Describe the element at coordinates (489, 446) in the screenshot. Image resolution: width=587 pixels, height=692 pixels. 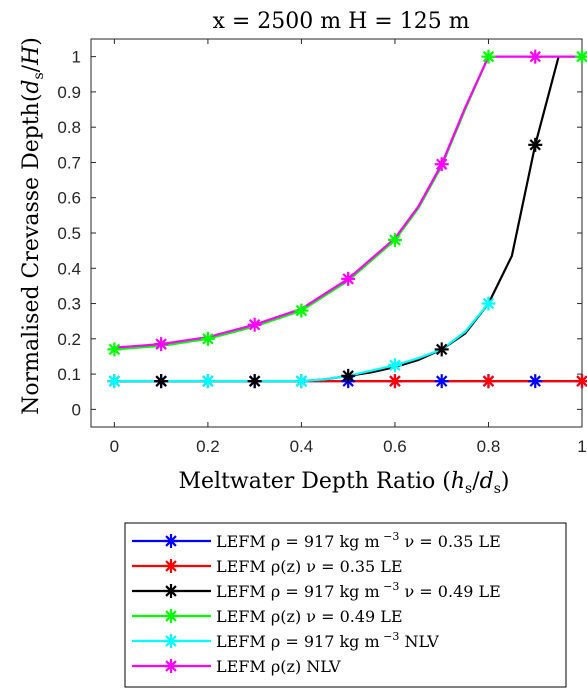
I see `x-tick-label: 0.8` at that location.